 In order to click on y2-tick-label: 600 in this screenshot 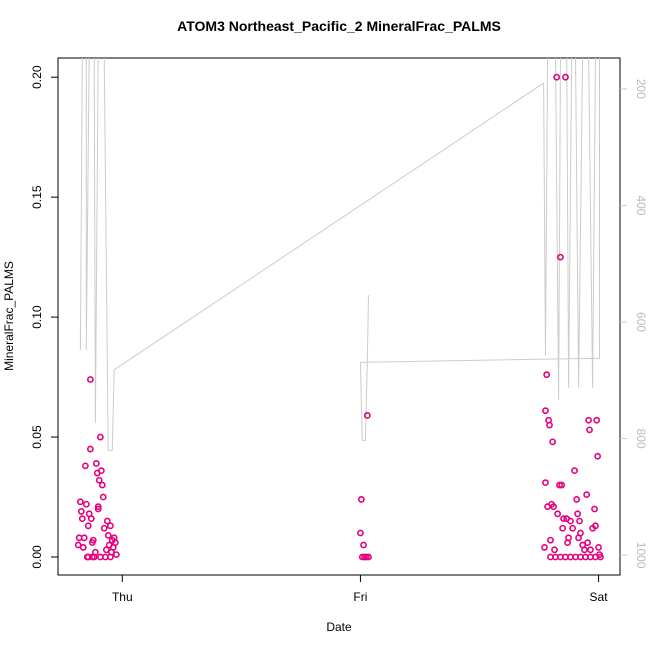, I will do `click(641, 322)`.